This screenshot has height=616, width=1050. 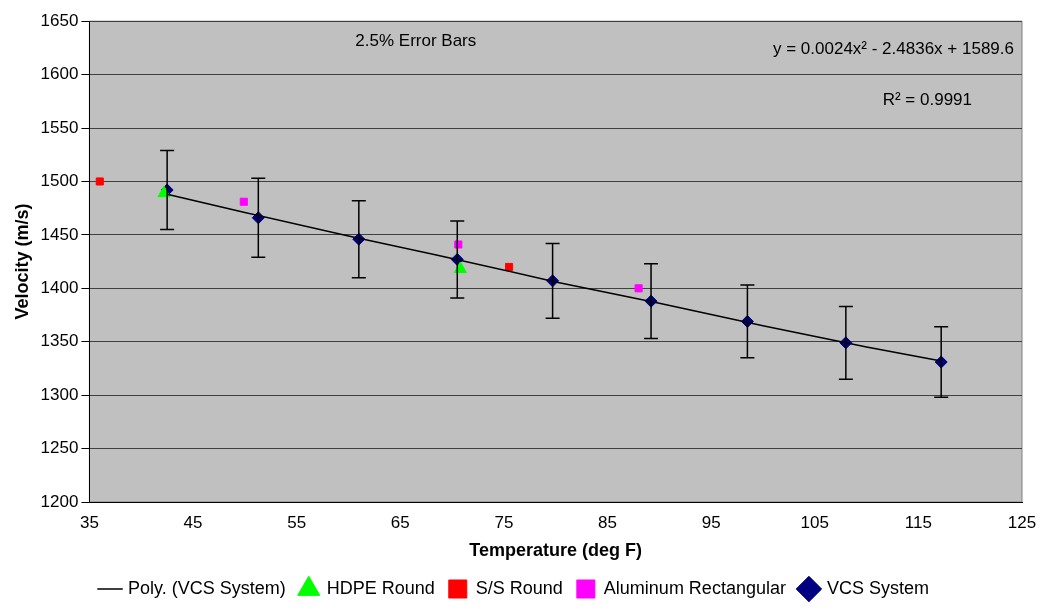 What do you see at coordinates (918, 522) in the screenshot?
I see `x-tick-label: 115` at bounding box center [918, 522].